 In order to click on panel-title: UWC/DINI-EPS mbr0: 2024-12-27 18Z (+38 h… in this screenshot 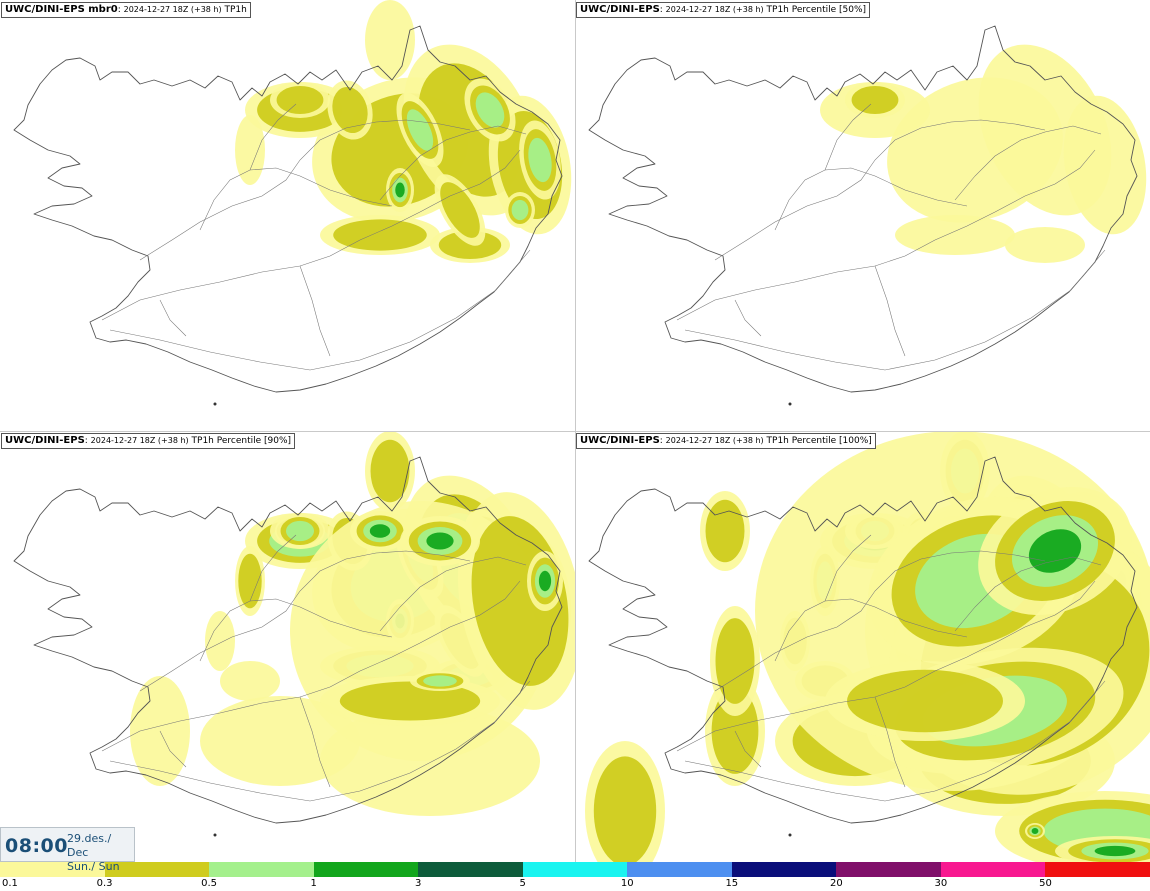, I will do `click(126, 10)`.